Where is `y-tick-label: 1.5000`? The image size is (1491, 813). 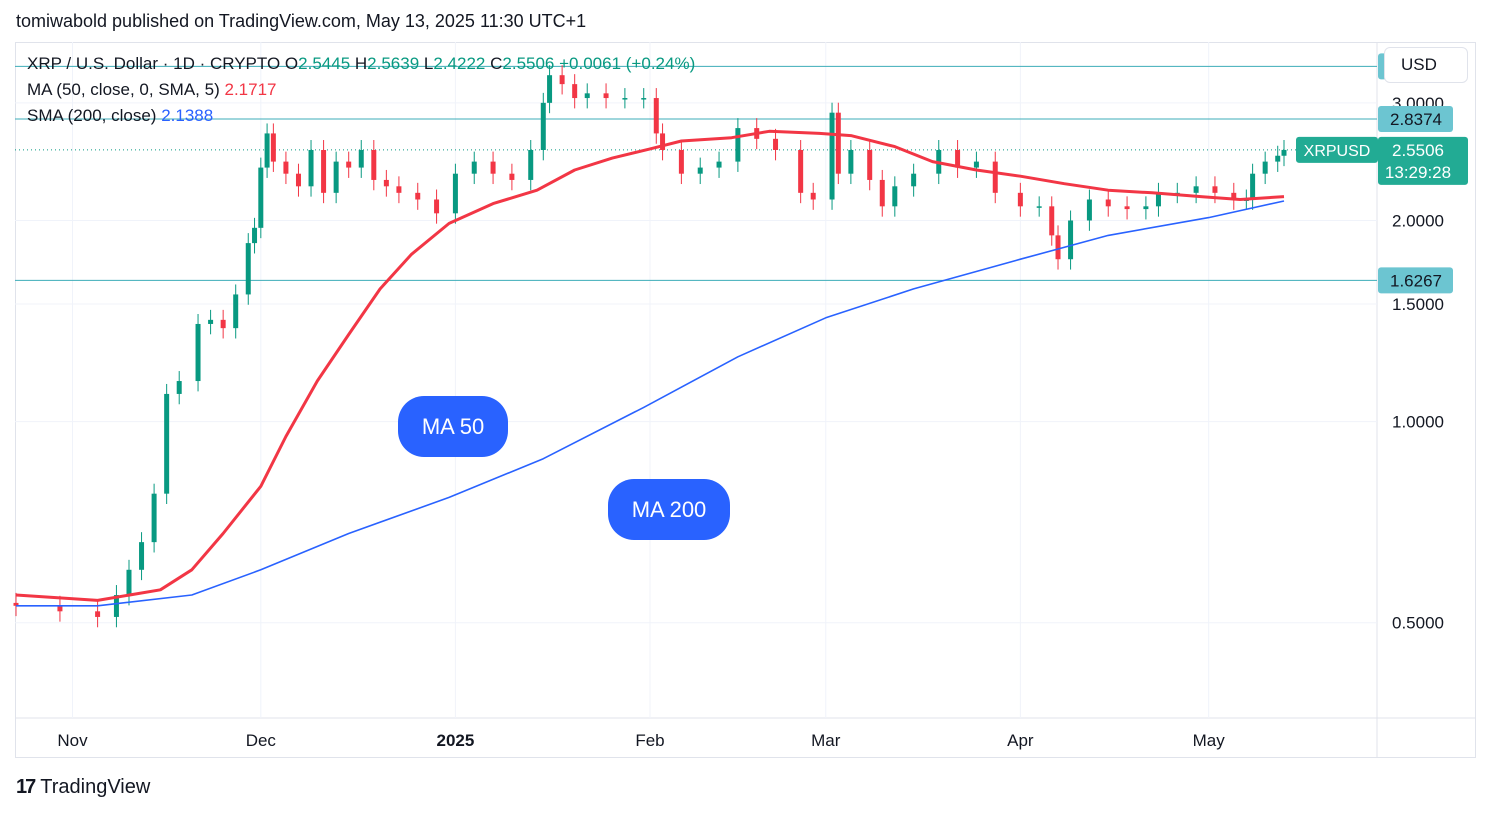 y-tick-label: 1.5000 is located at coordinates (1418, 304).